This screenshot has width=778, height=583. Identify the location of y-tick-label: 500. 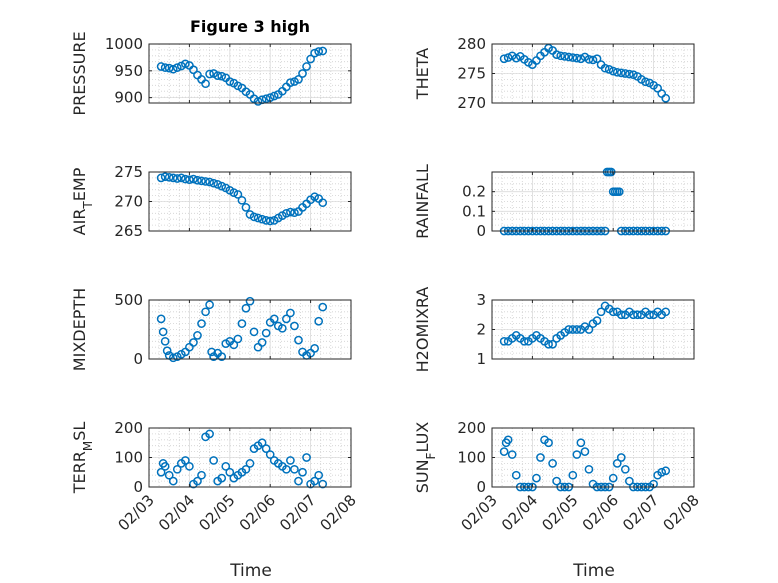
(128, 300).